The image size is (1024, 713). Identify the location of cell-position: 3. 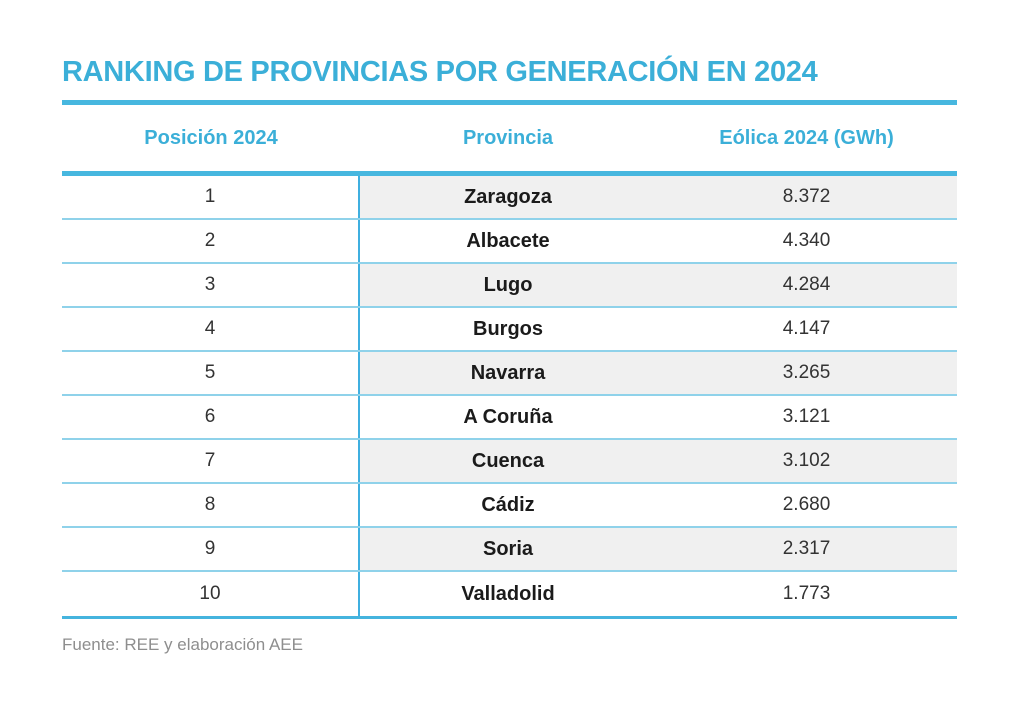
(211, 285).